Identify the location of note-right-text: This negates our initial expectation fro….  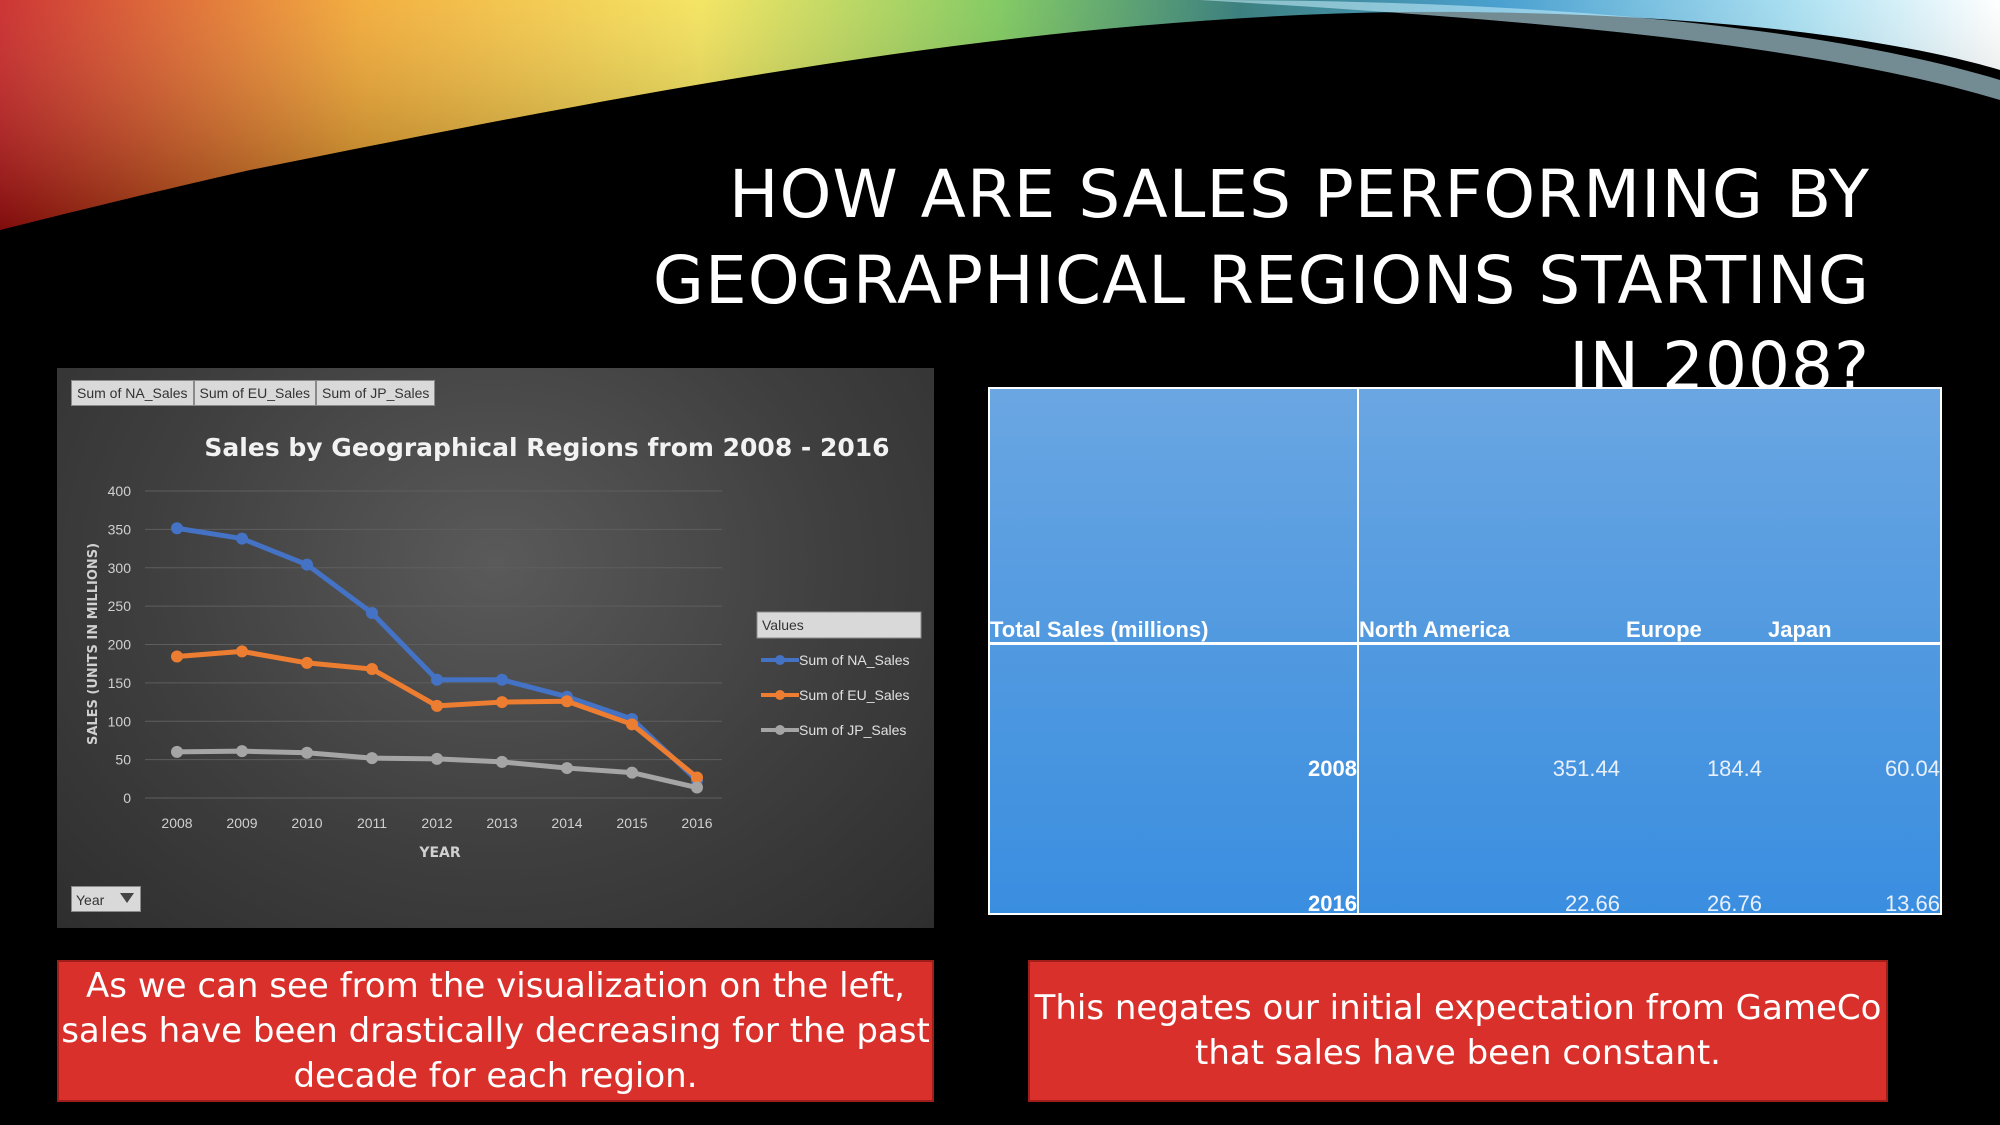
(1458, 1030).